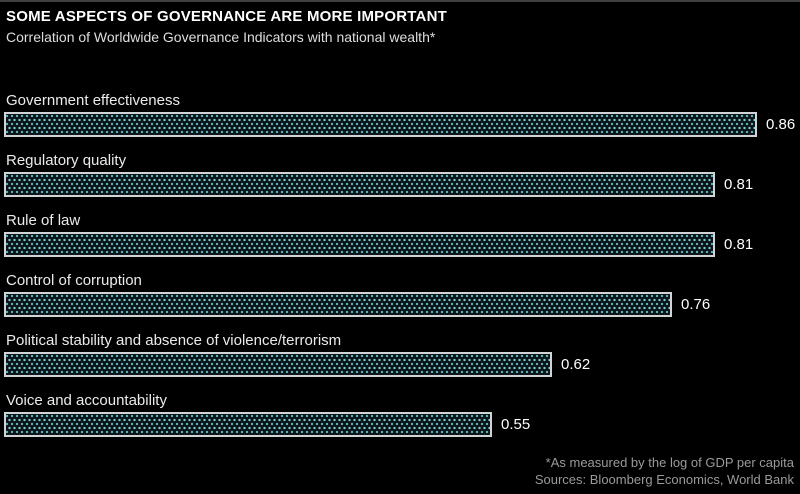  Describe the element at coordinates (86, 400) in the screenshot. I see `category-label: Voice and accountability` at that location.